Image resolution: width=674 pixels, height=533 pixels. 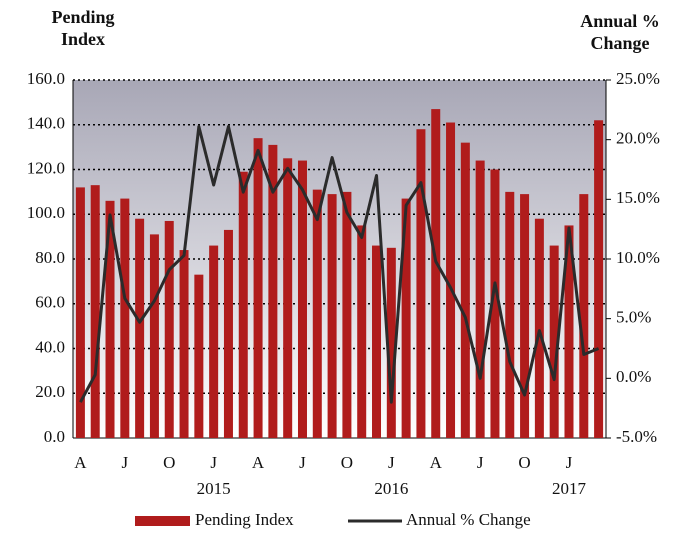 What do you see at coordinates (50, 302) in the screenshot?
I see `y-tick-label: 60.0` at bounding box center [50, 302].